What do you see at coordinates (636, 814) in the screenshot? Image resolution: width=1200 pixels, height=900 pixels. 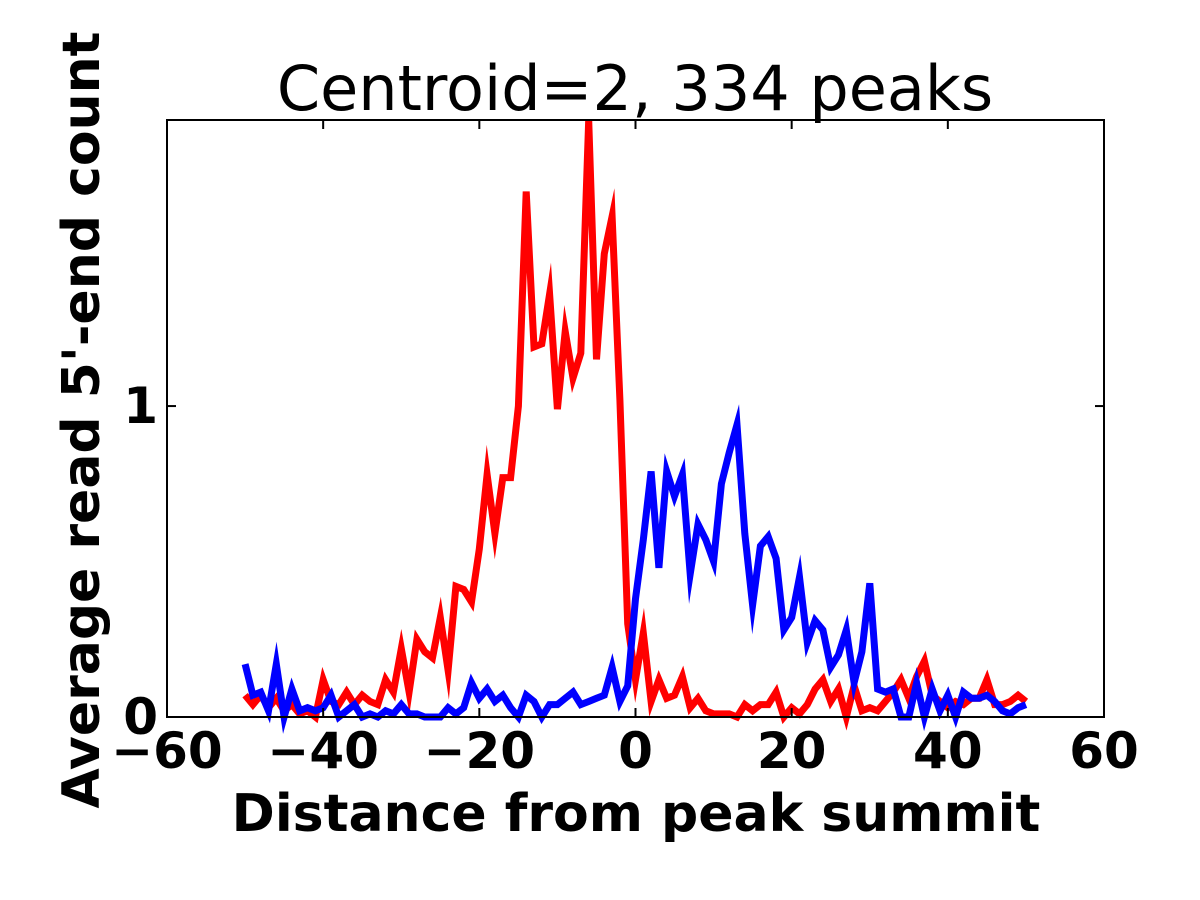 I see `x-axis-label: Distance from peak summit` at bounding box center [636, 814].